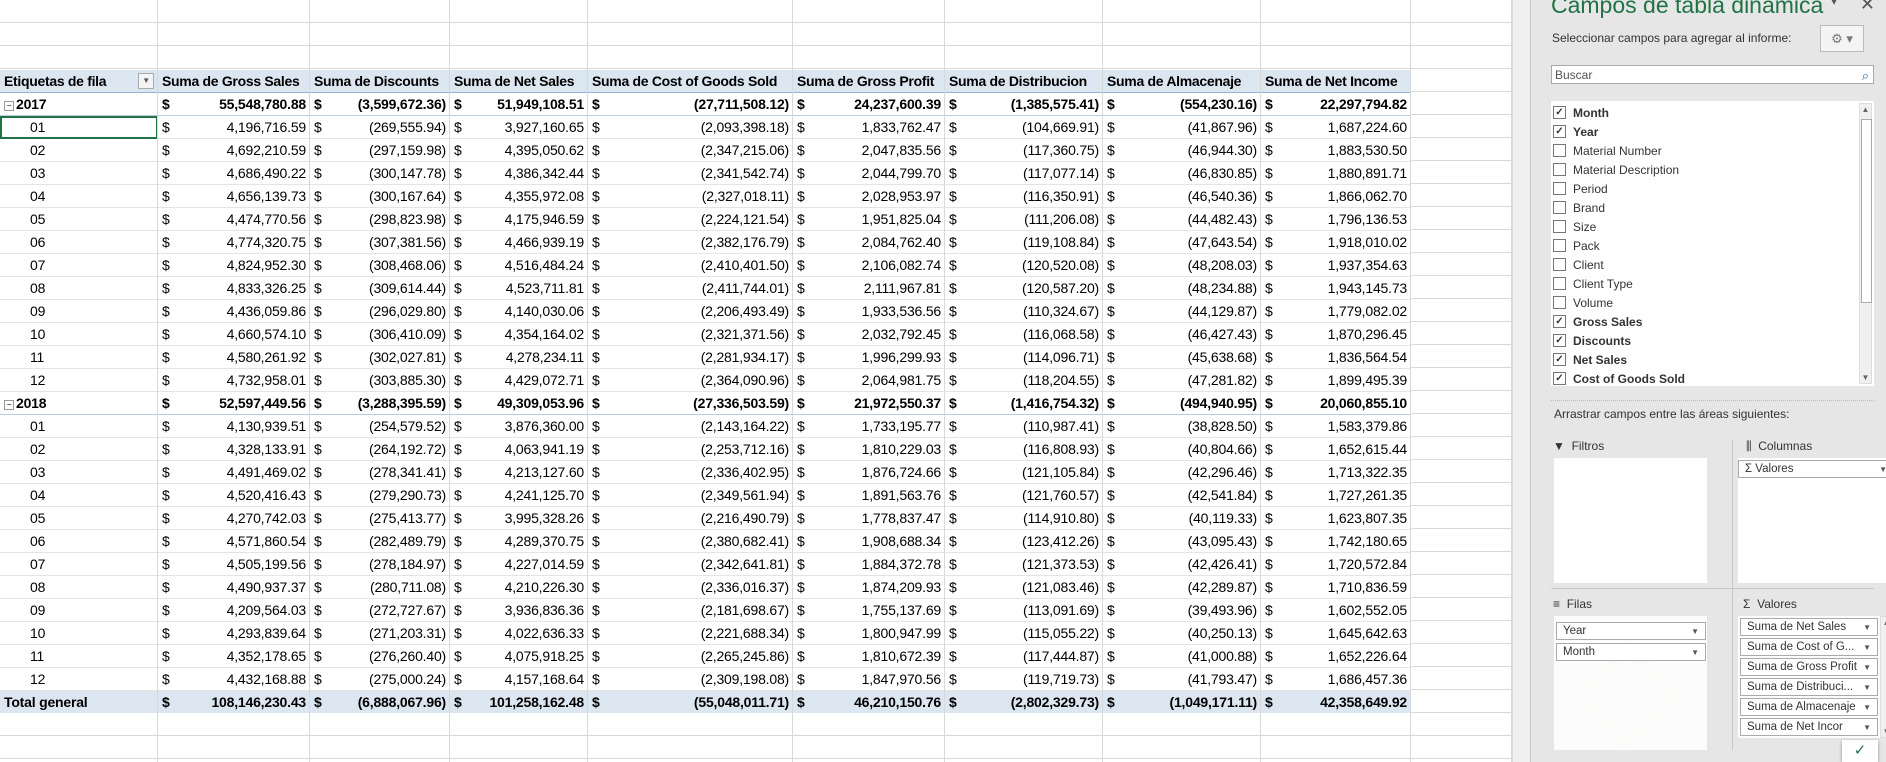 The width and height of the screenshot is (1886, 762). I want to click on value-cell: $4,075,918.25, so click(519, 656).